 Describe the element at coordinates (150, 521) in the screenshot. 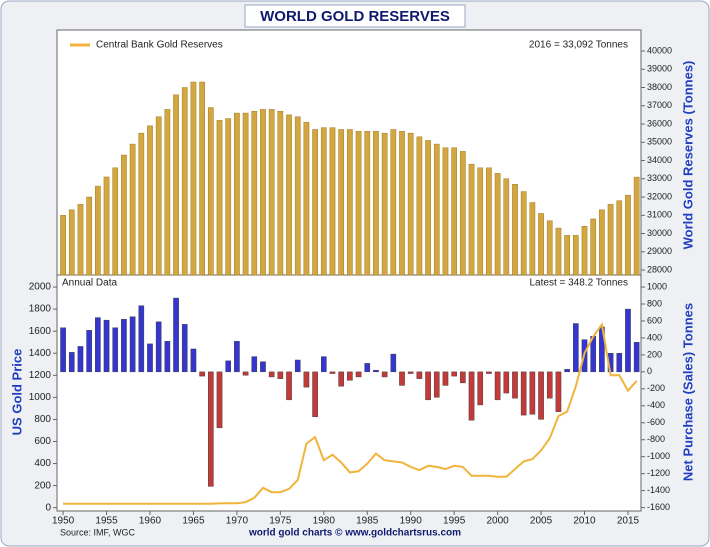

I see `x-tick-label: 1960` at that location.